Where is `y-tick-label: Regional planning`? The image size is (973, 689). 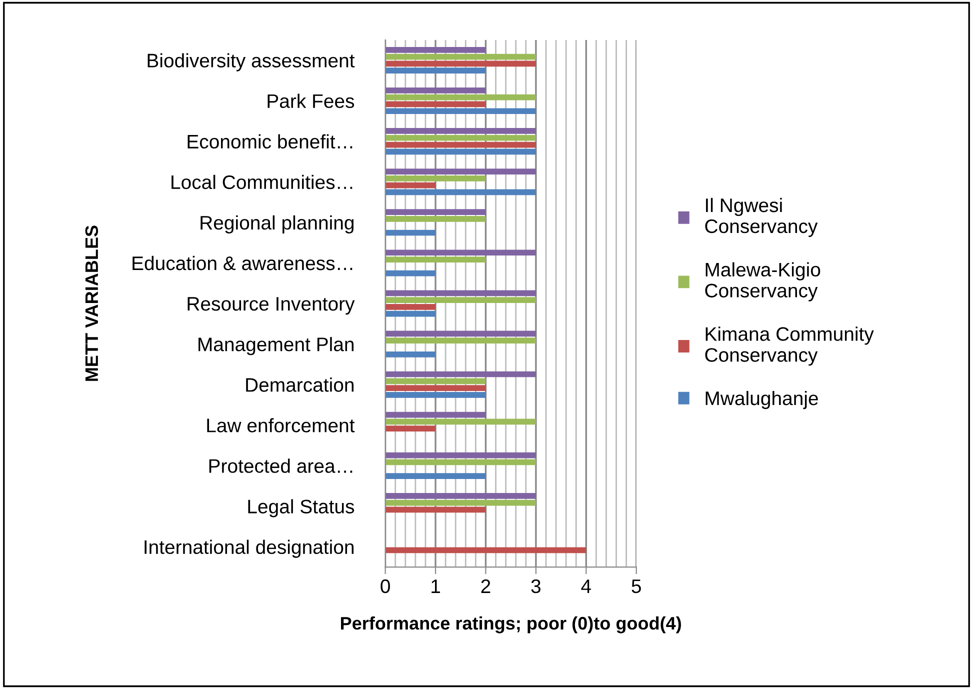 y-tick-label: Regional planning is located at coordinates (277, 224).